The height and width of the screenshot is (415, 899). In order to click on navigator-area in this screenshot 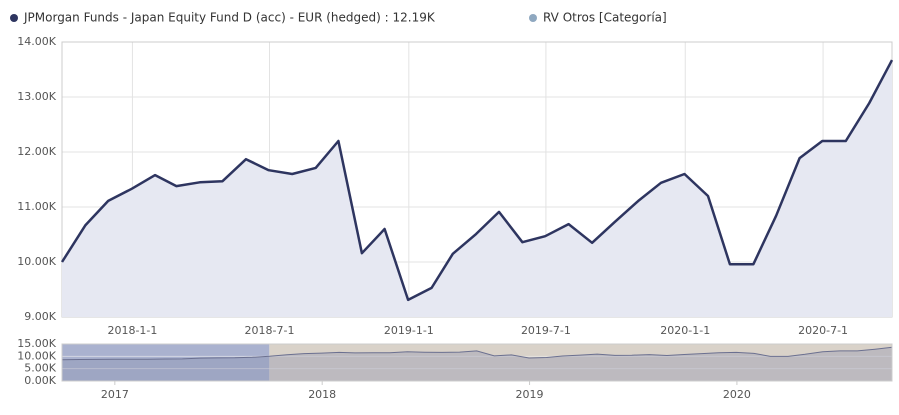, I will do `click(477, 364)`.